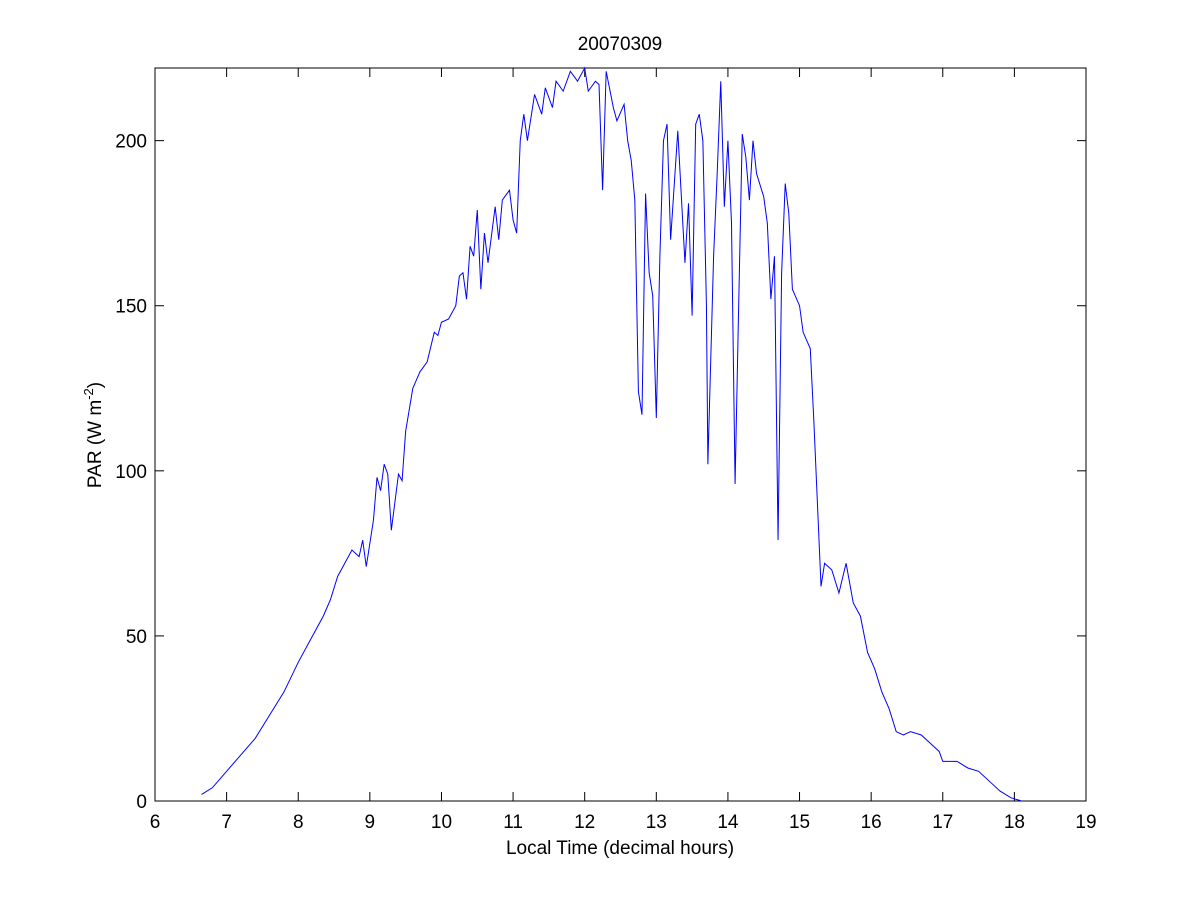 The image size is (1200, 900). I want to click on y-label-superscript: -2, so click(88, 394).